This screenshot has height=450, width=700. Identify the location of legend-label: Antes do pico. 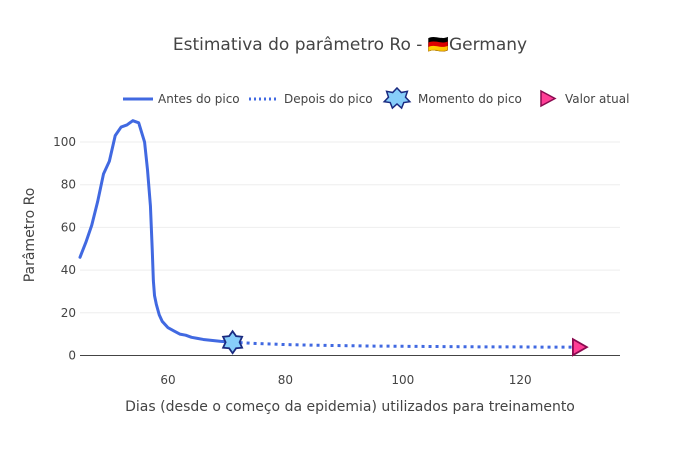
(199, 99).